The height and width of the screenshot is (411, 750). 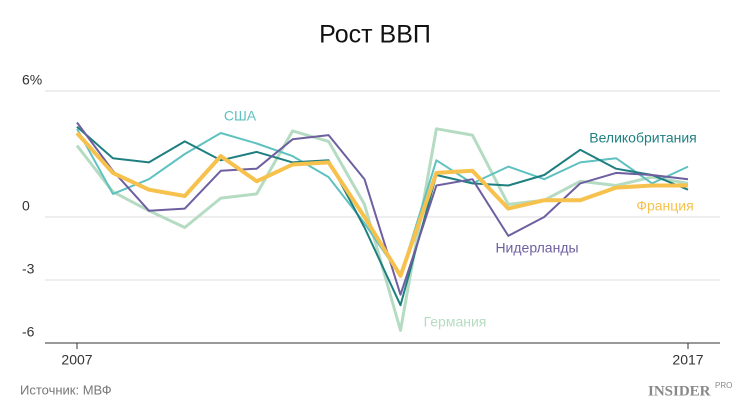 I want to click on series-label: США, so click(x=240, y=116).